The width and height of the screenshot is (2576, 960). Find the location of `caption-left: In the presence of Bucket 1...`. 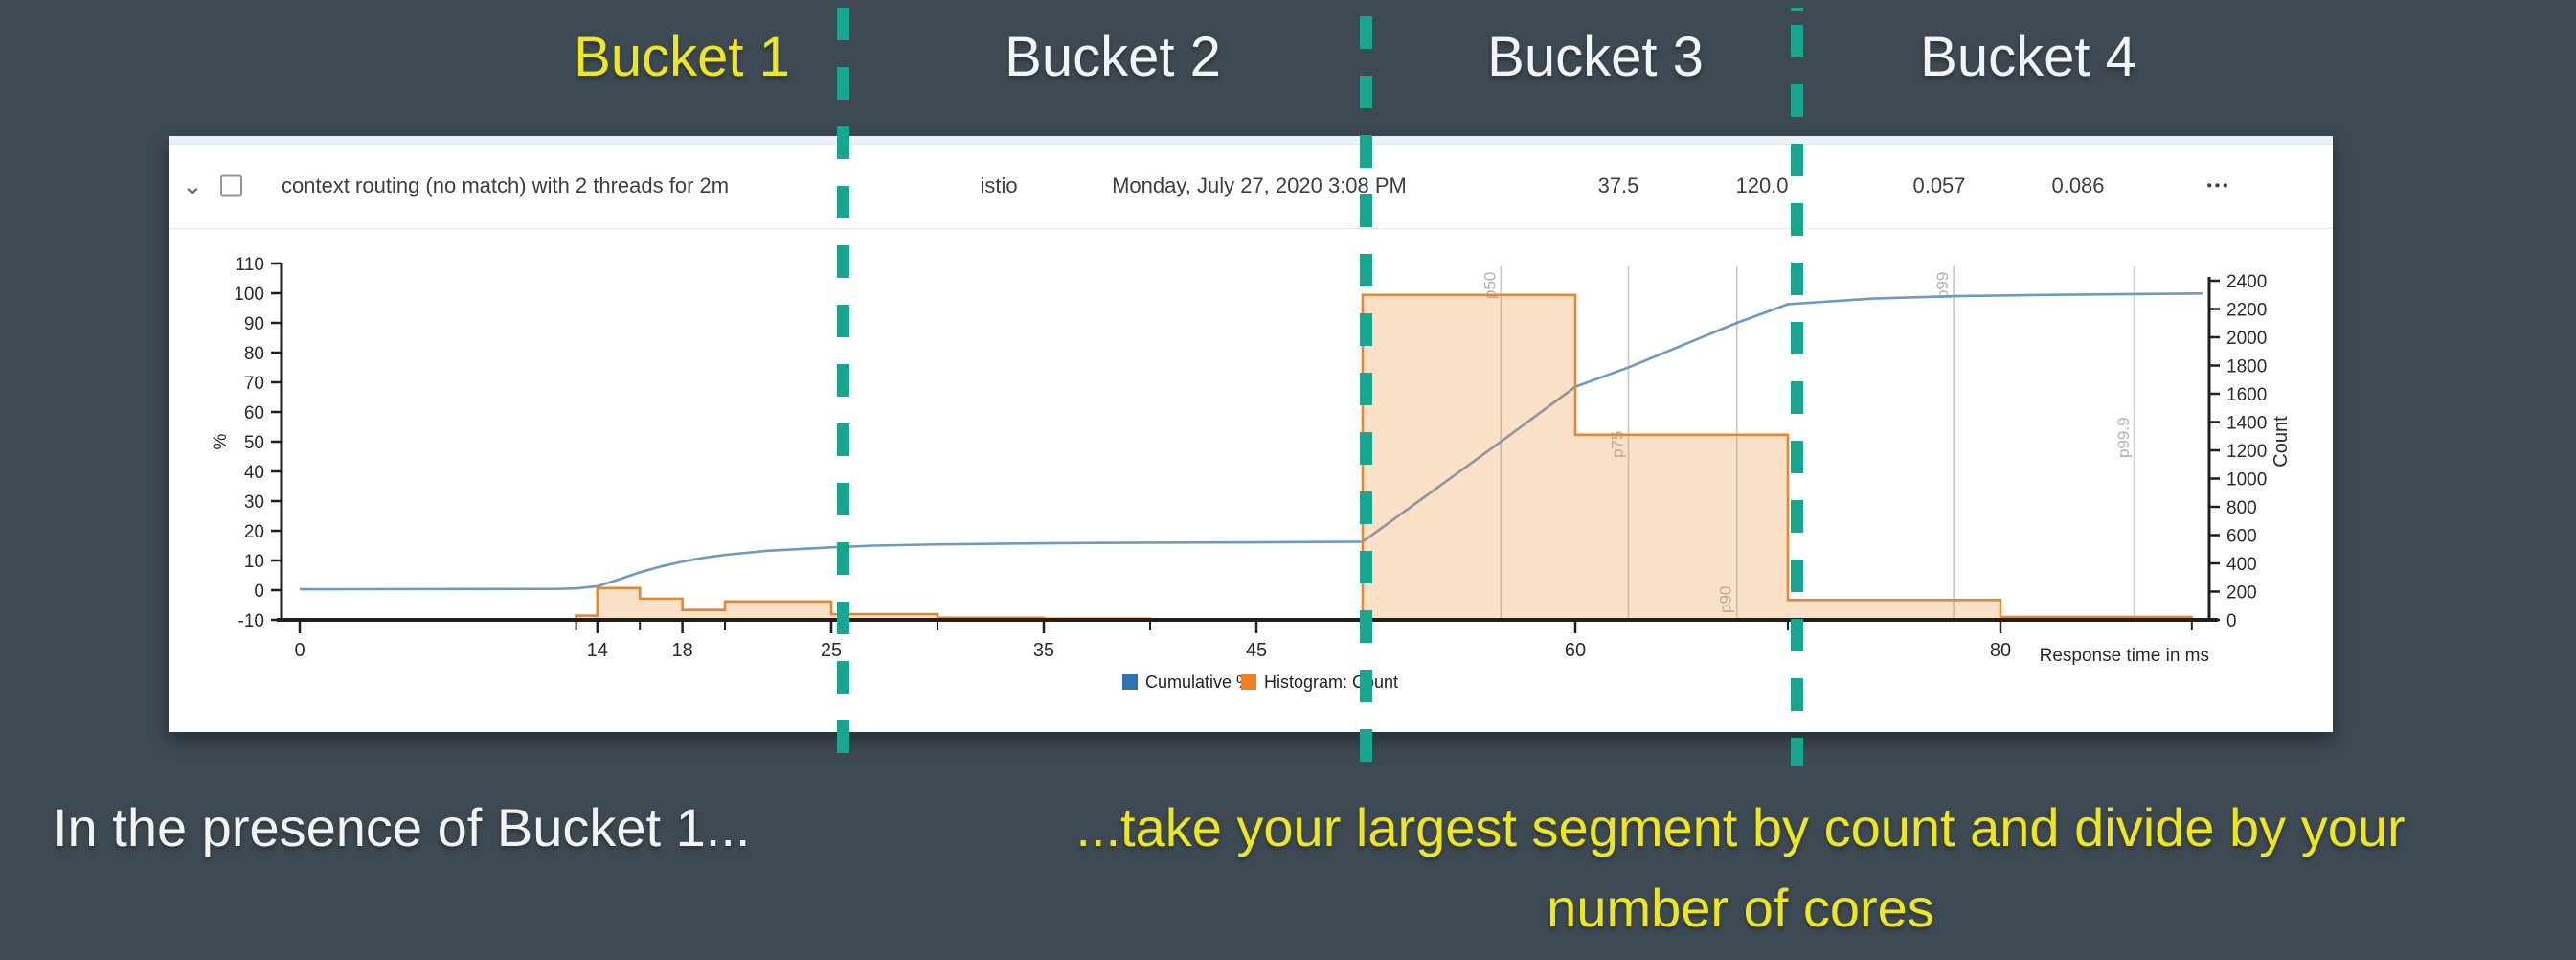

caption-left: In the presence of Bucket 1... is located at coordinates (402, 827).